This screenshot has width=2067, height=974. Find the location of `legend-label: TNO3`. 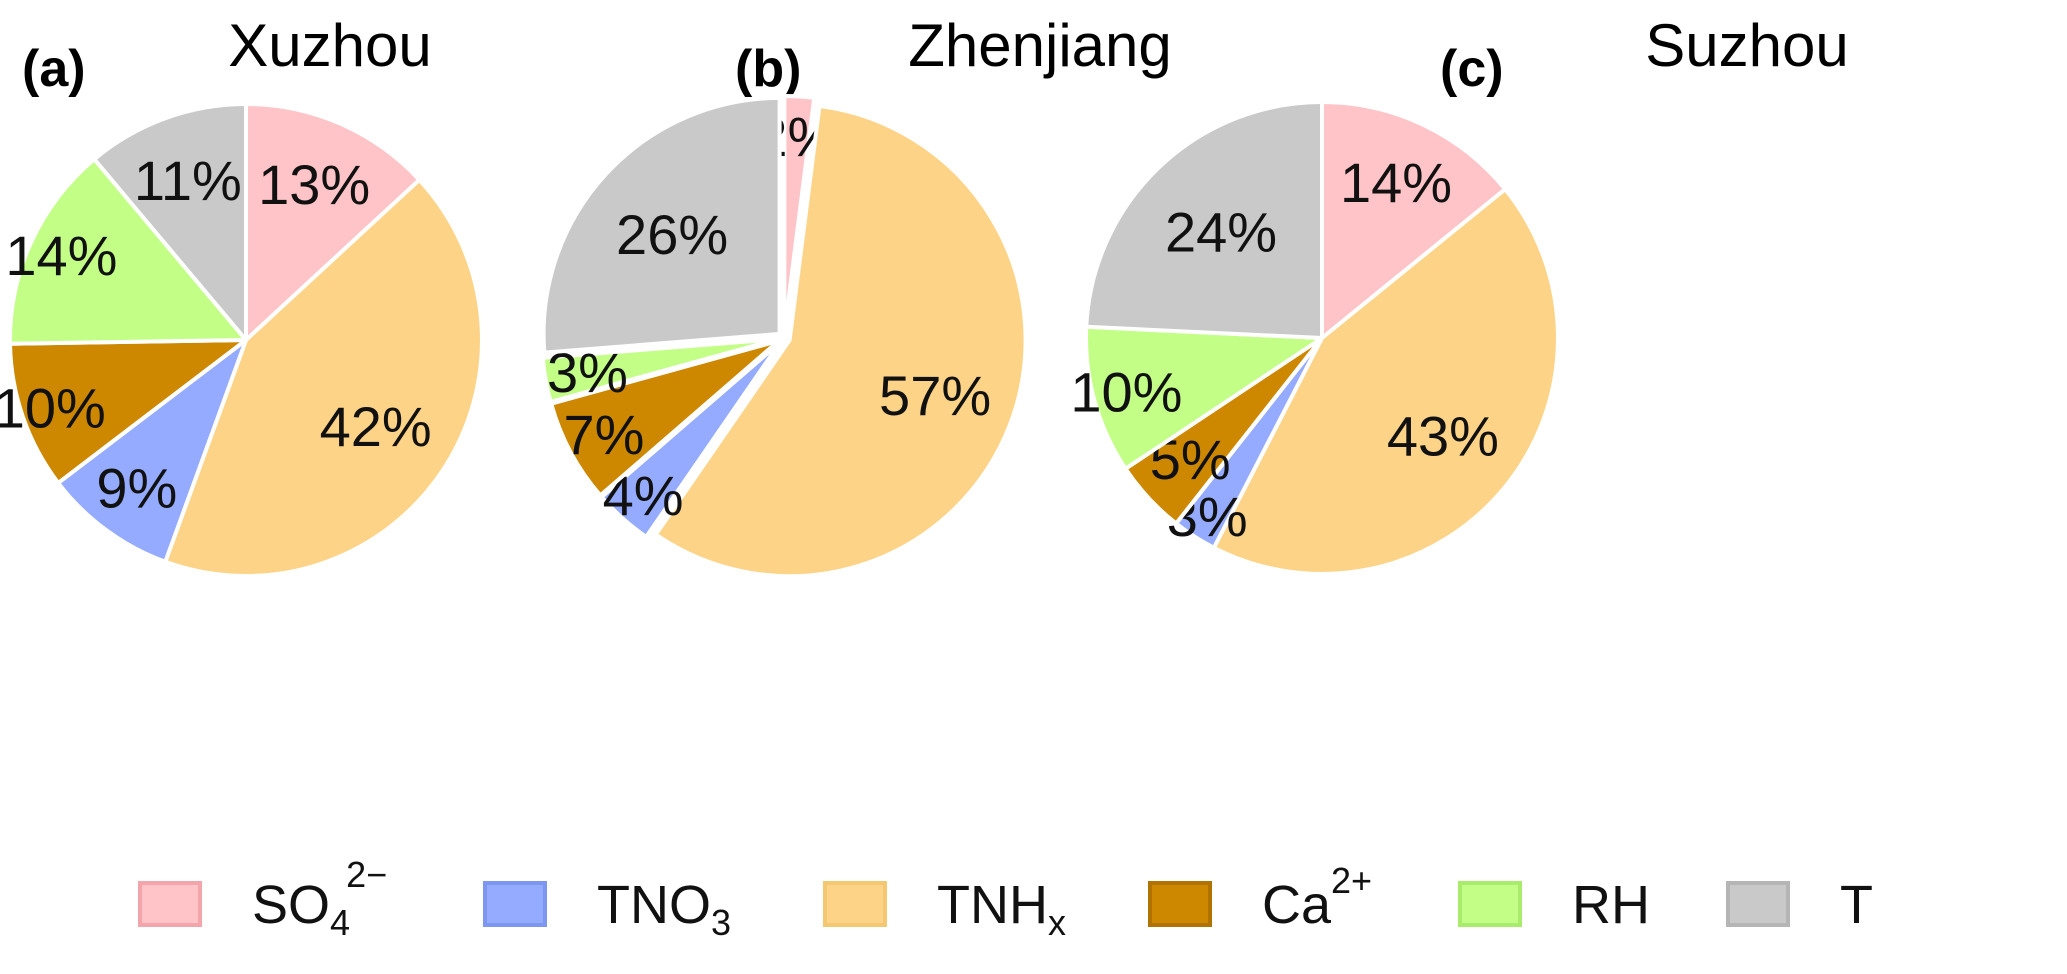

legend-label: TNO3 is located at coordinates (664, 909).